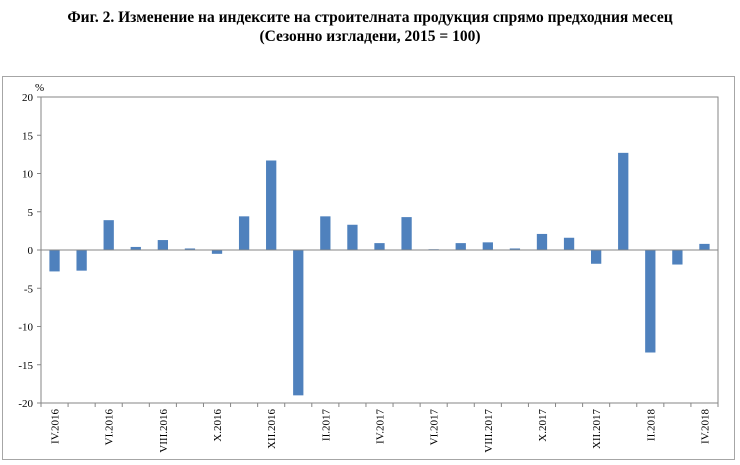 The width and height of the screenshot is (740, 465). What do you see at coordinates (597, 429) in the screenshot?
I see `x-tick-label: XII.2017` at bounding box center [597, 429].